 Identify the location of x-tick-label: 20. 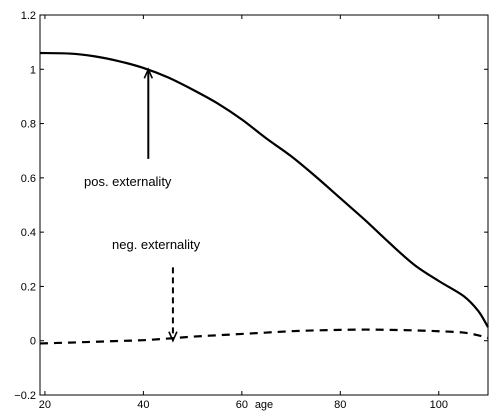
(45, 405).